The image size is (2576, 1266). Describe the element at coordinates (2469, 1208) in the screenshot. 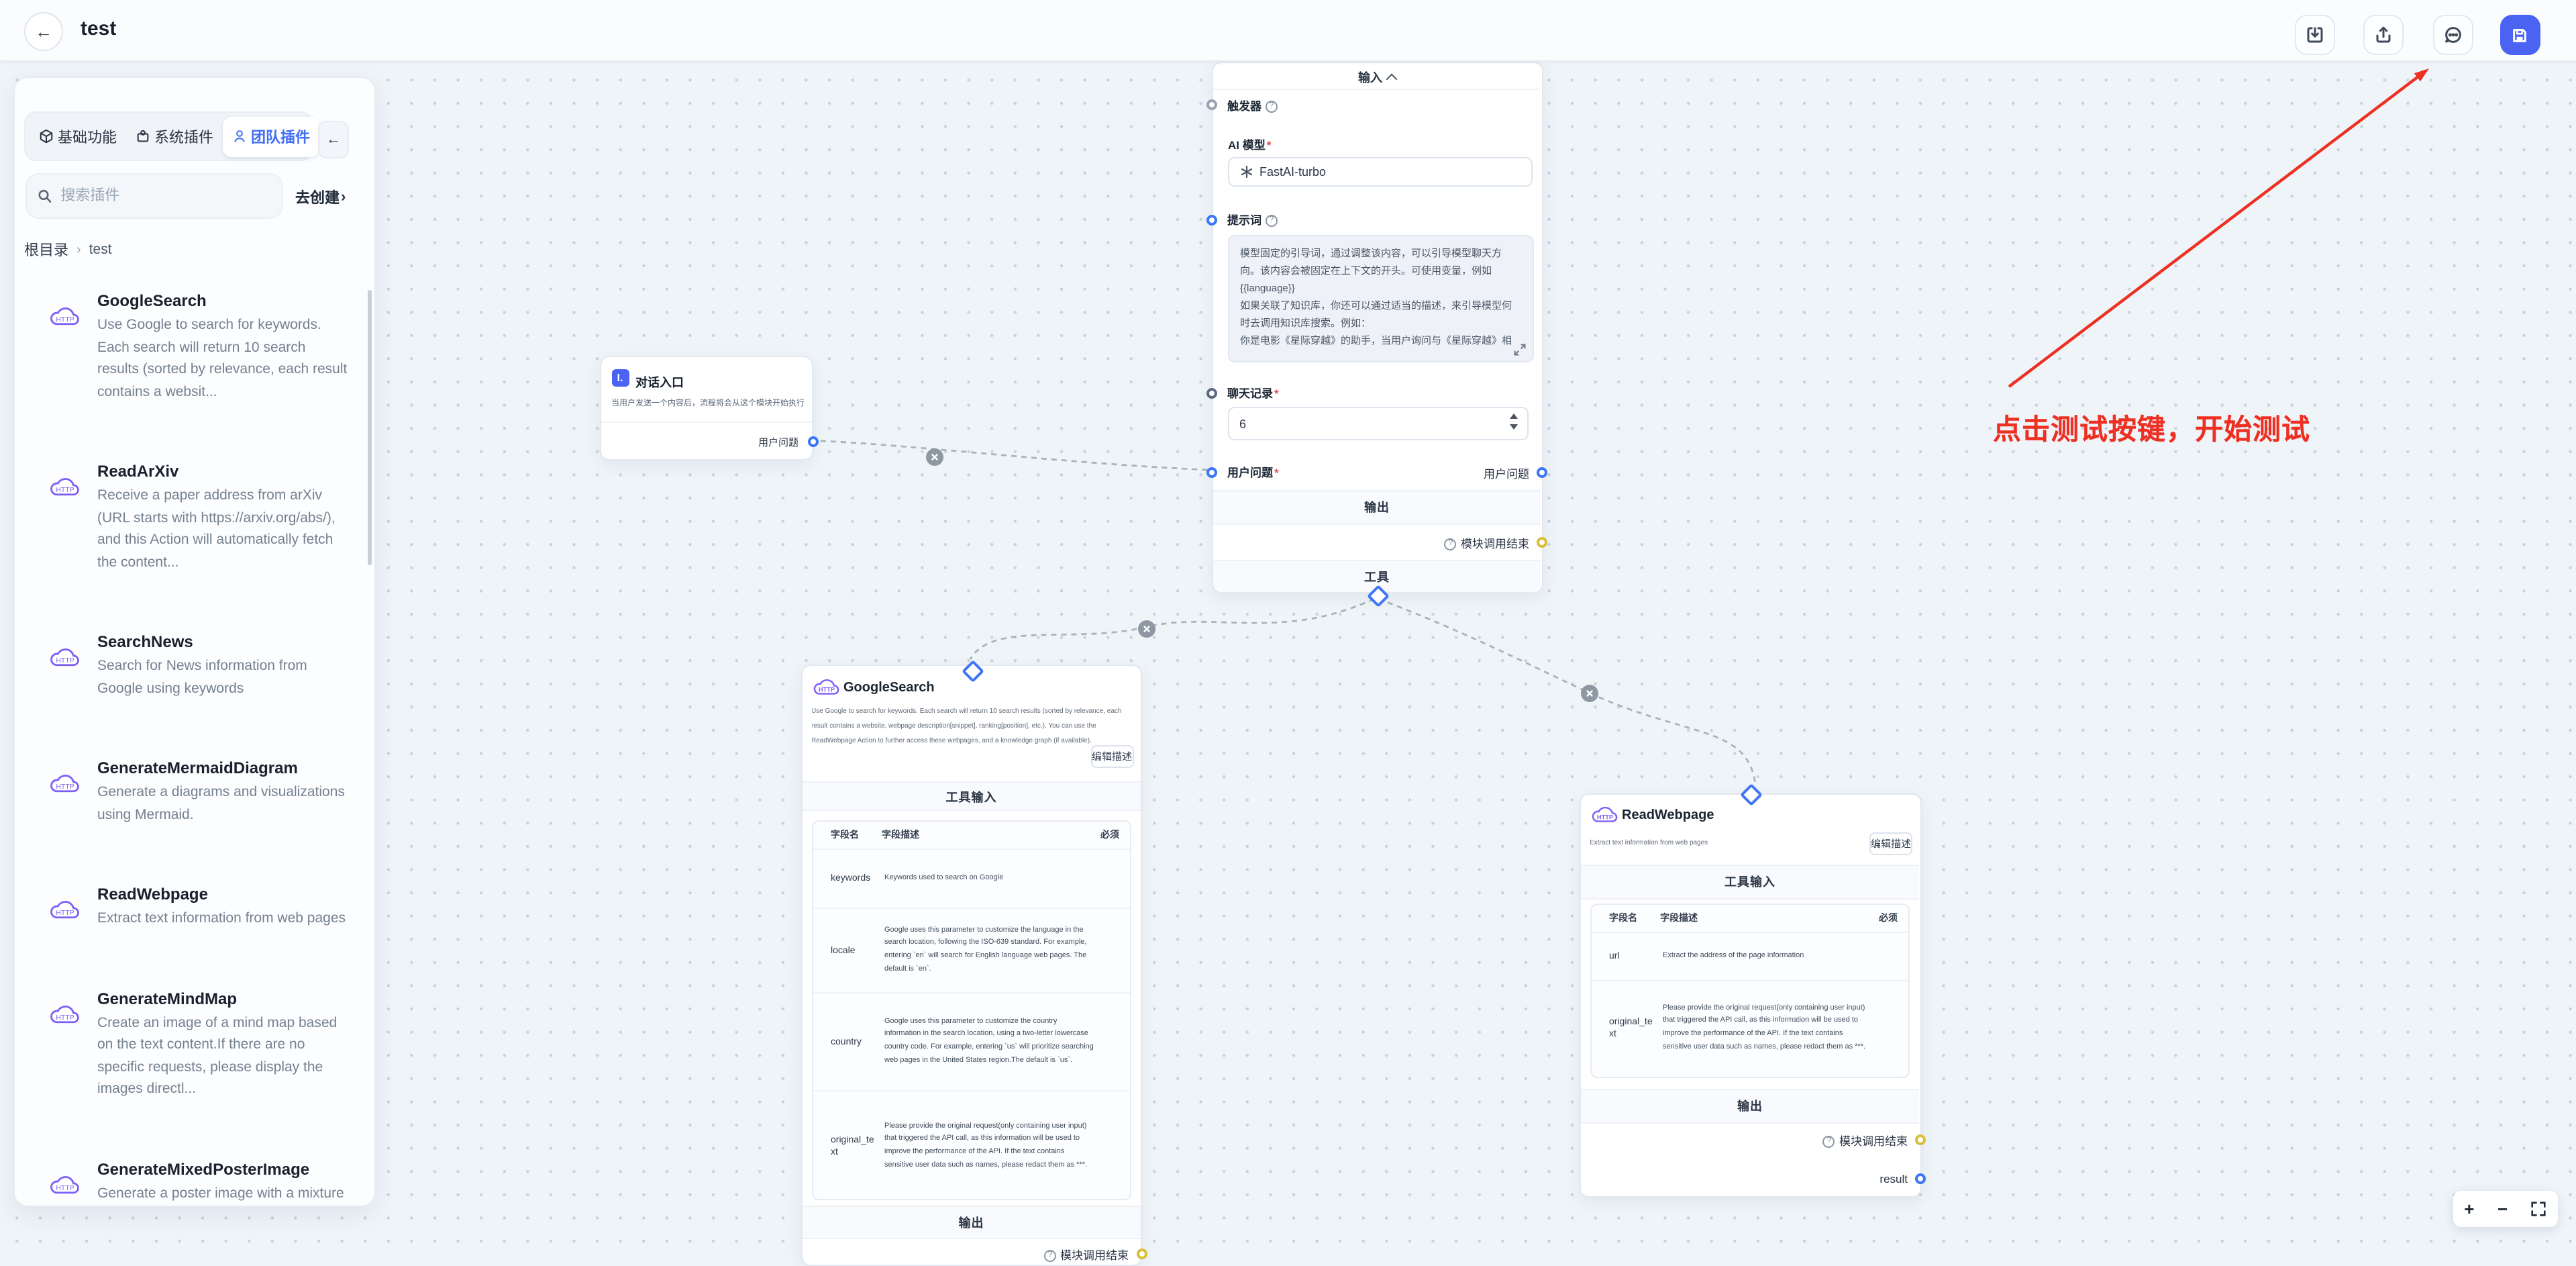

I see `zoom-in-button: +` at that location.